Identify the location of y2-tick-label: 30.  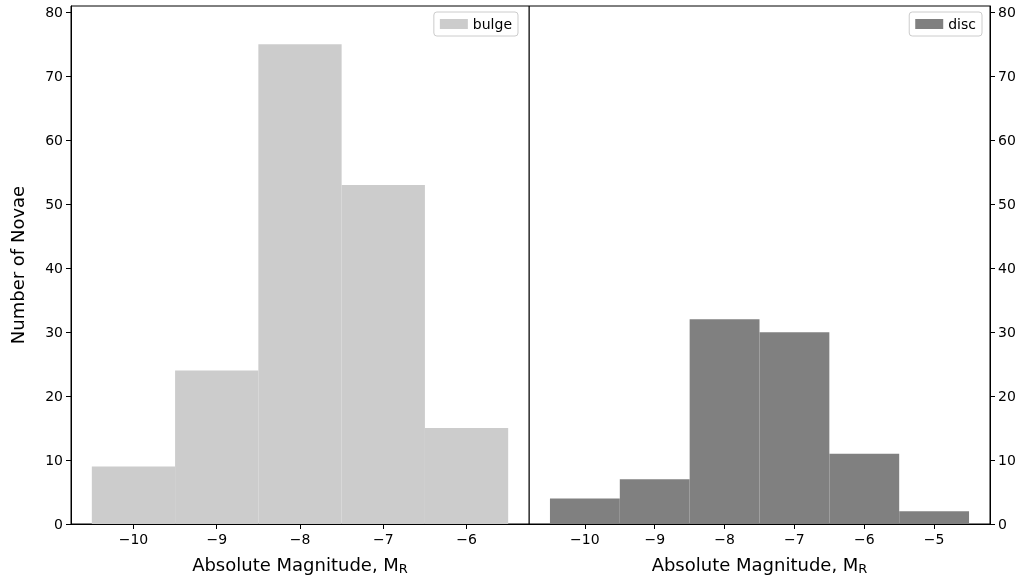
(1007, 332).